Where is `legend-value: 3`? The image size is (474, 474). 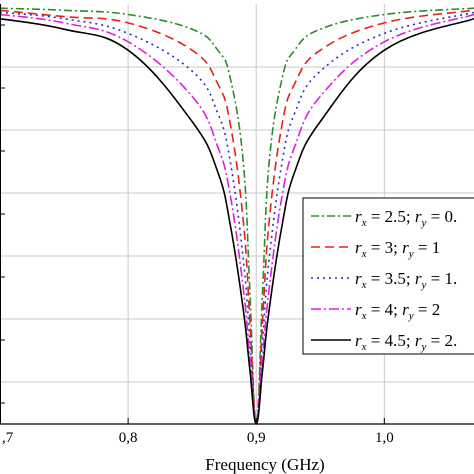
legend-value: 3 is located at coordinates (389, 247).